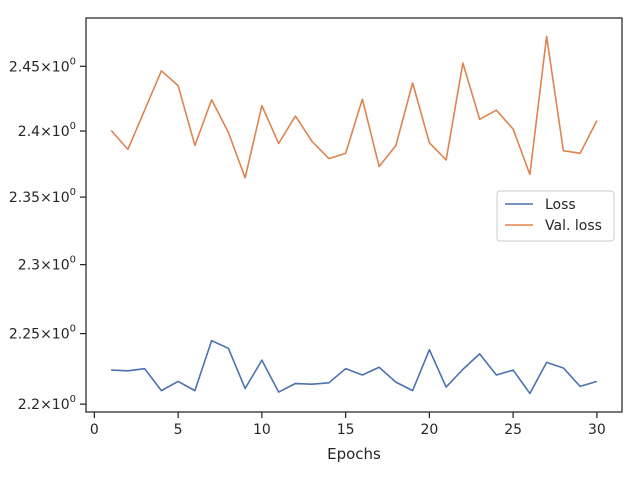 The image size is (640, 480). I want to click on y-tick-label: 2.3×100, so click(47, 264).